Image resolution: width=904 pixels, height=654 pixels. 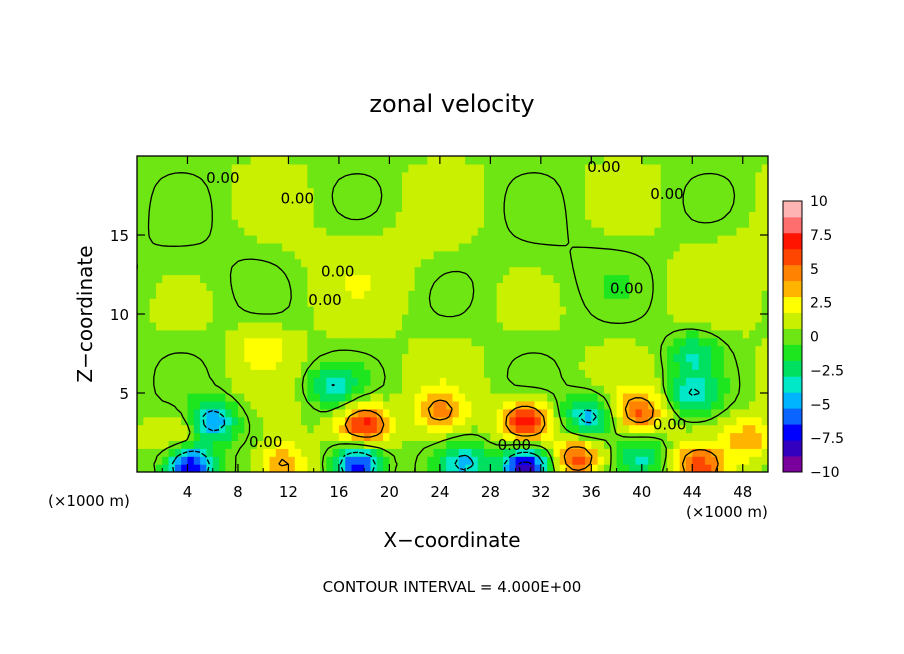 What do you see at coordinates (452, 587) in the screenshot?
I see `contour-interval-footer: CONTOUR INTERVAL = 4.000E+00` at bounding box center [452, 587].